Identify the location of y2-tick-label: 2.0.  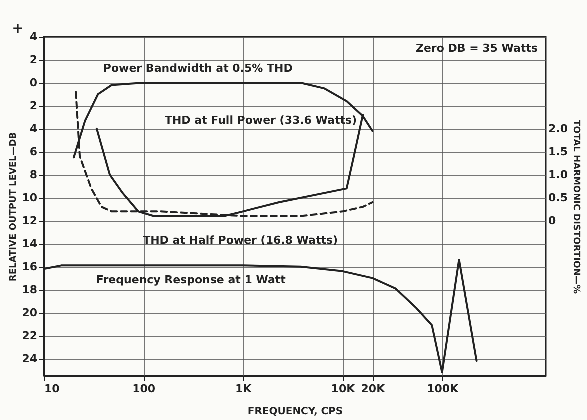
(558, 129).